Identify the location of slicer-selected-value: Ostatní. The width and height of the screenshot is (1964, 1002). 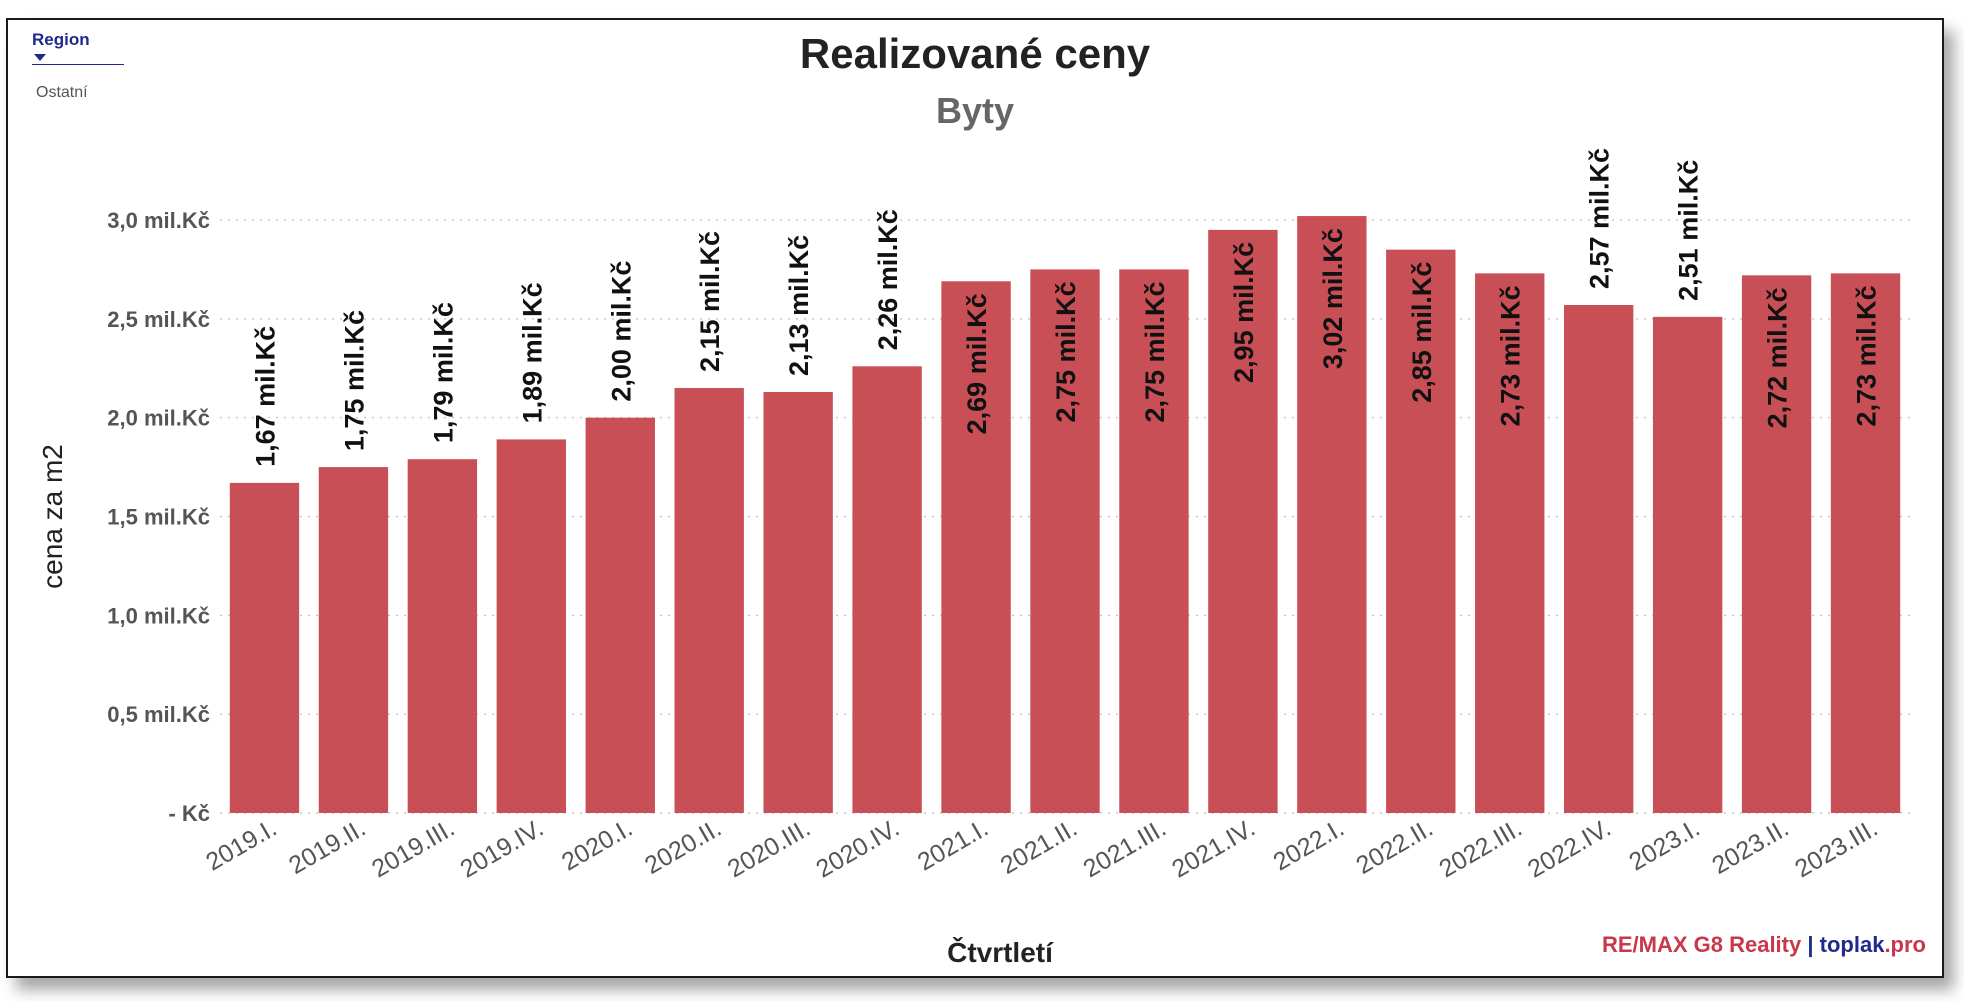
(62, 92).